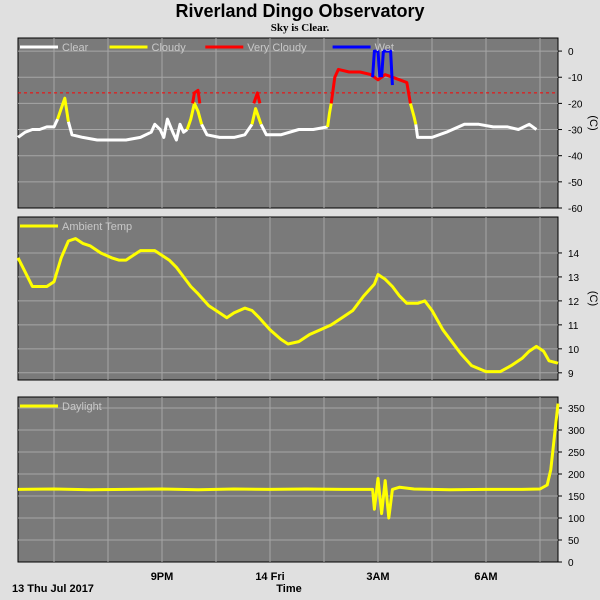  I want to click on y-tick-label: 350, so click(576, 409).